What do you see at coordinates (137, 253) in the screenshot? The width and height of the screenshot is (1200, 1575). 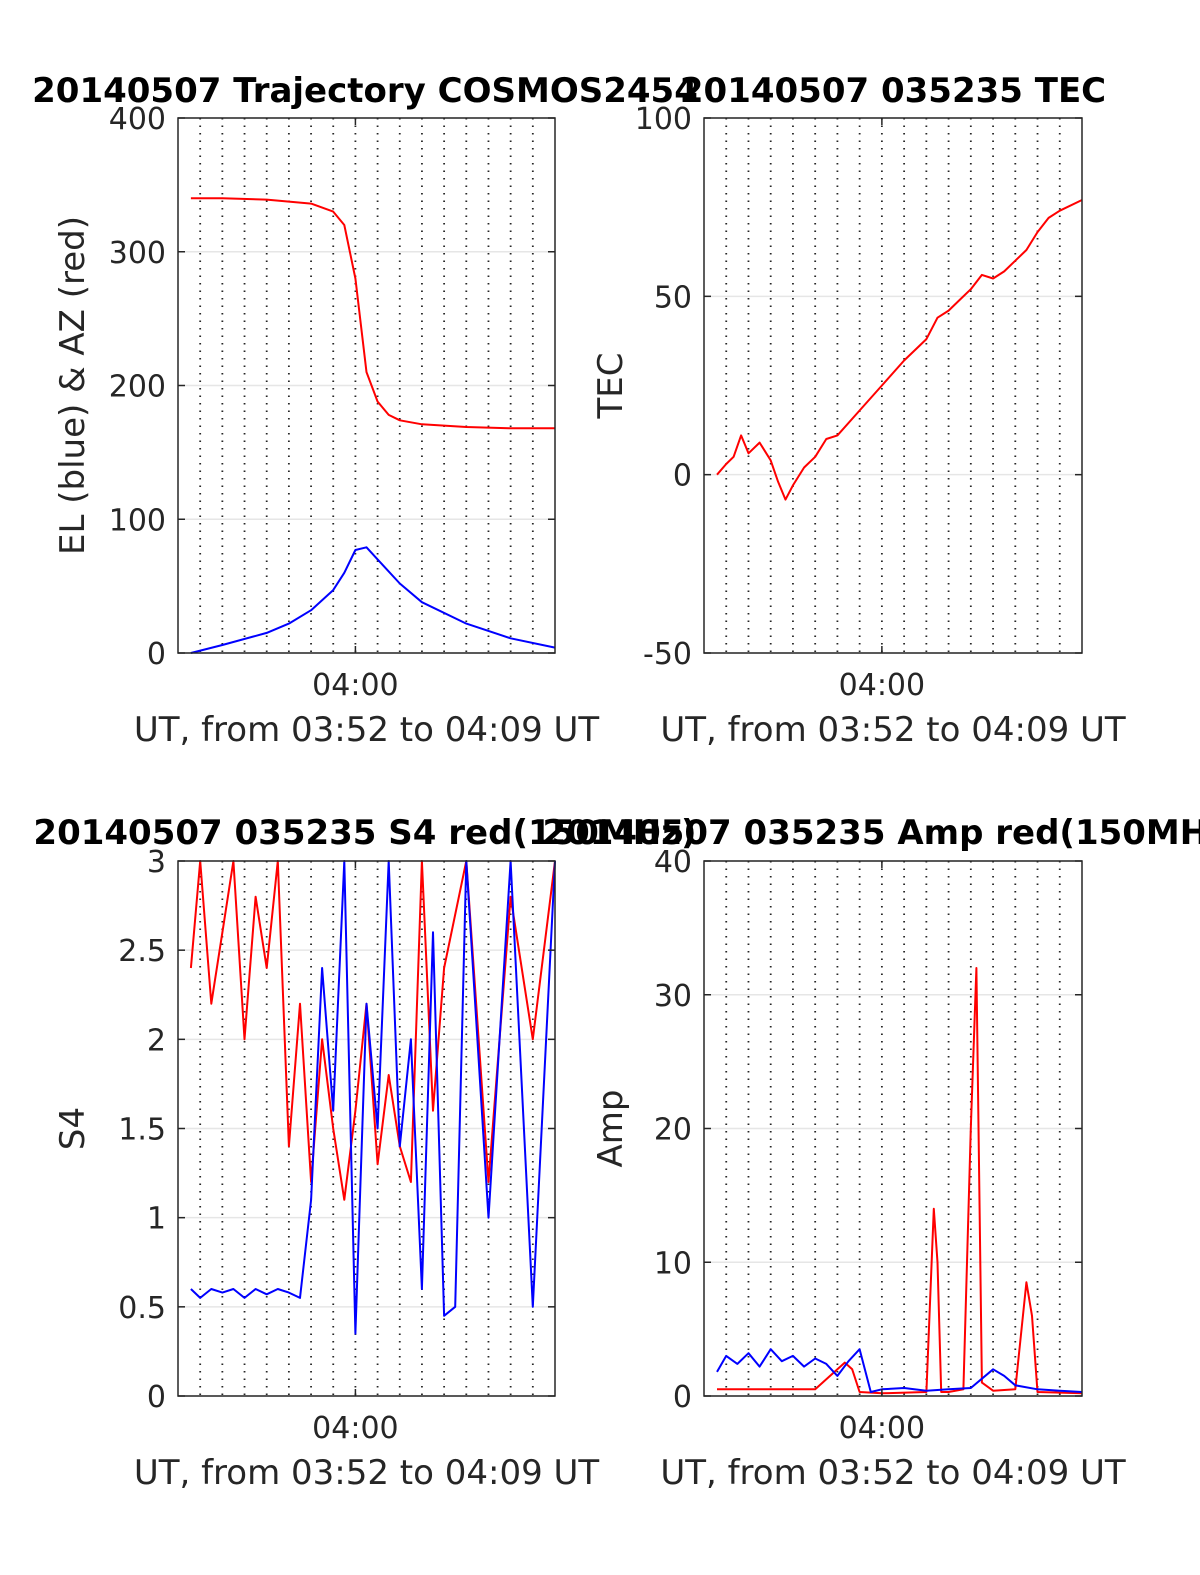 I see `y-tick-label: 300` at bounding box center [137, 253].